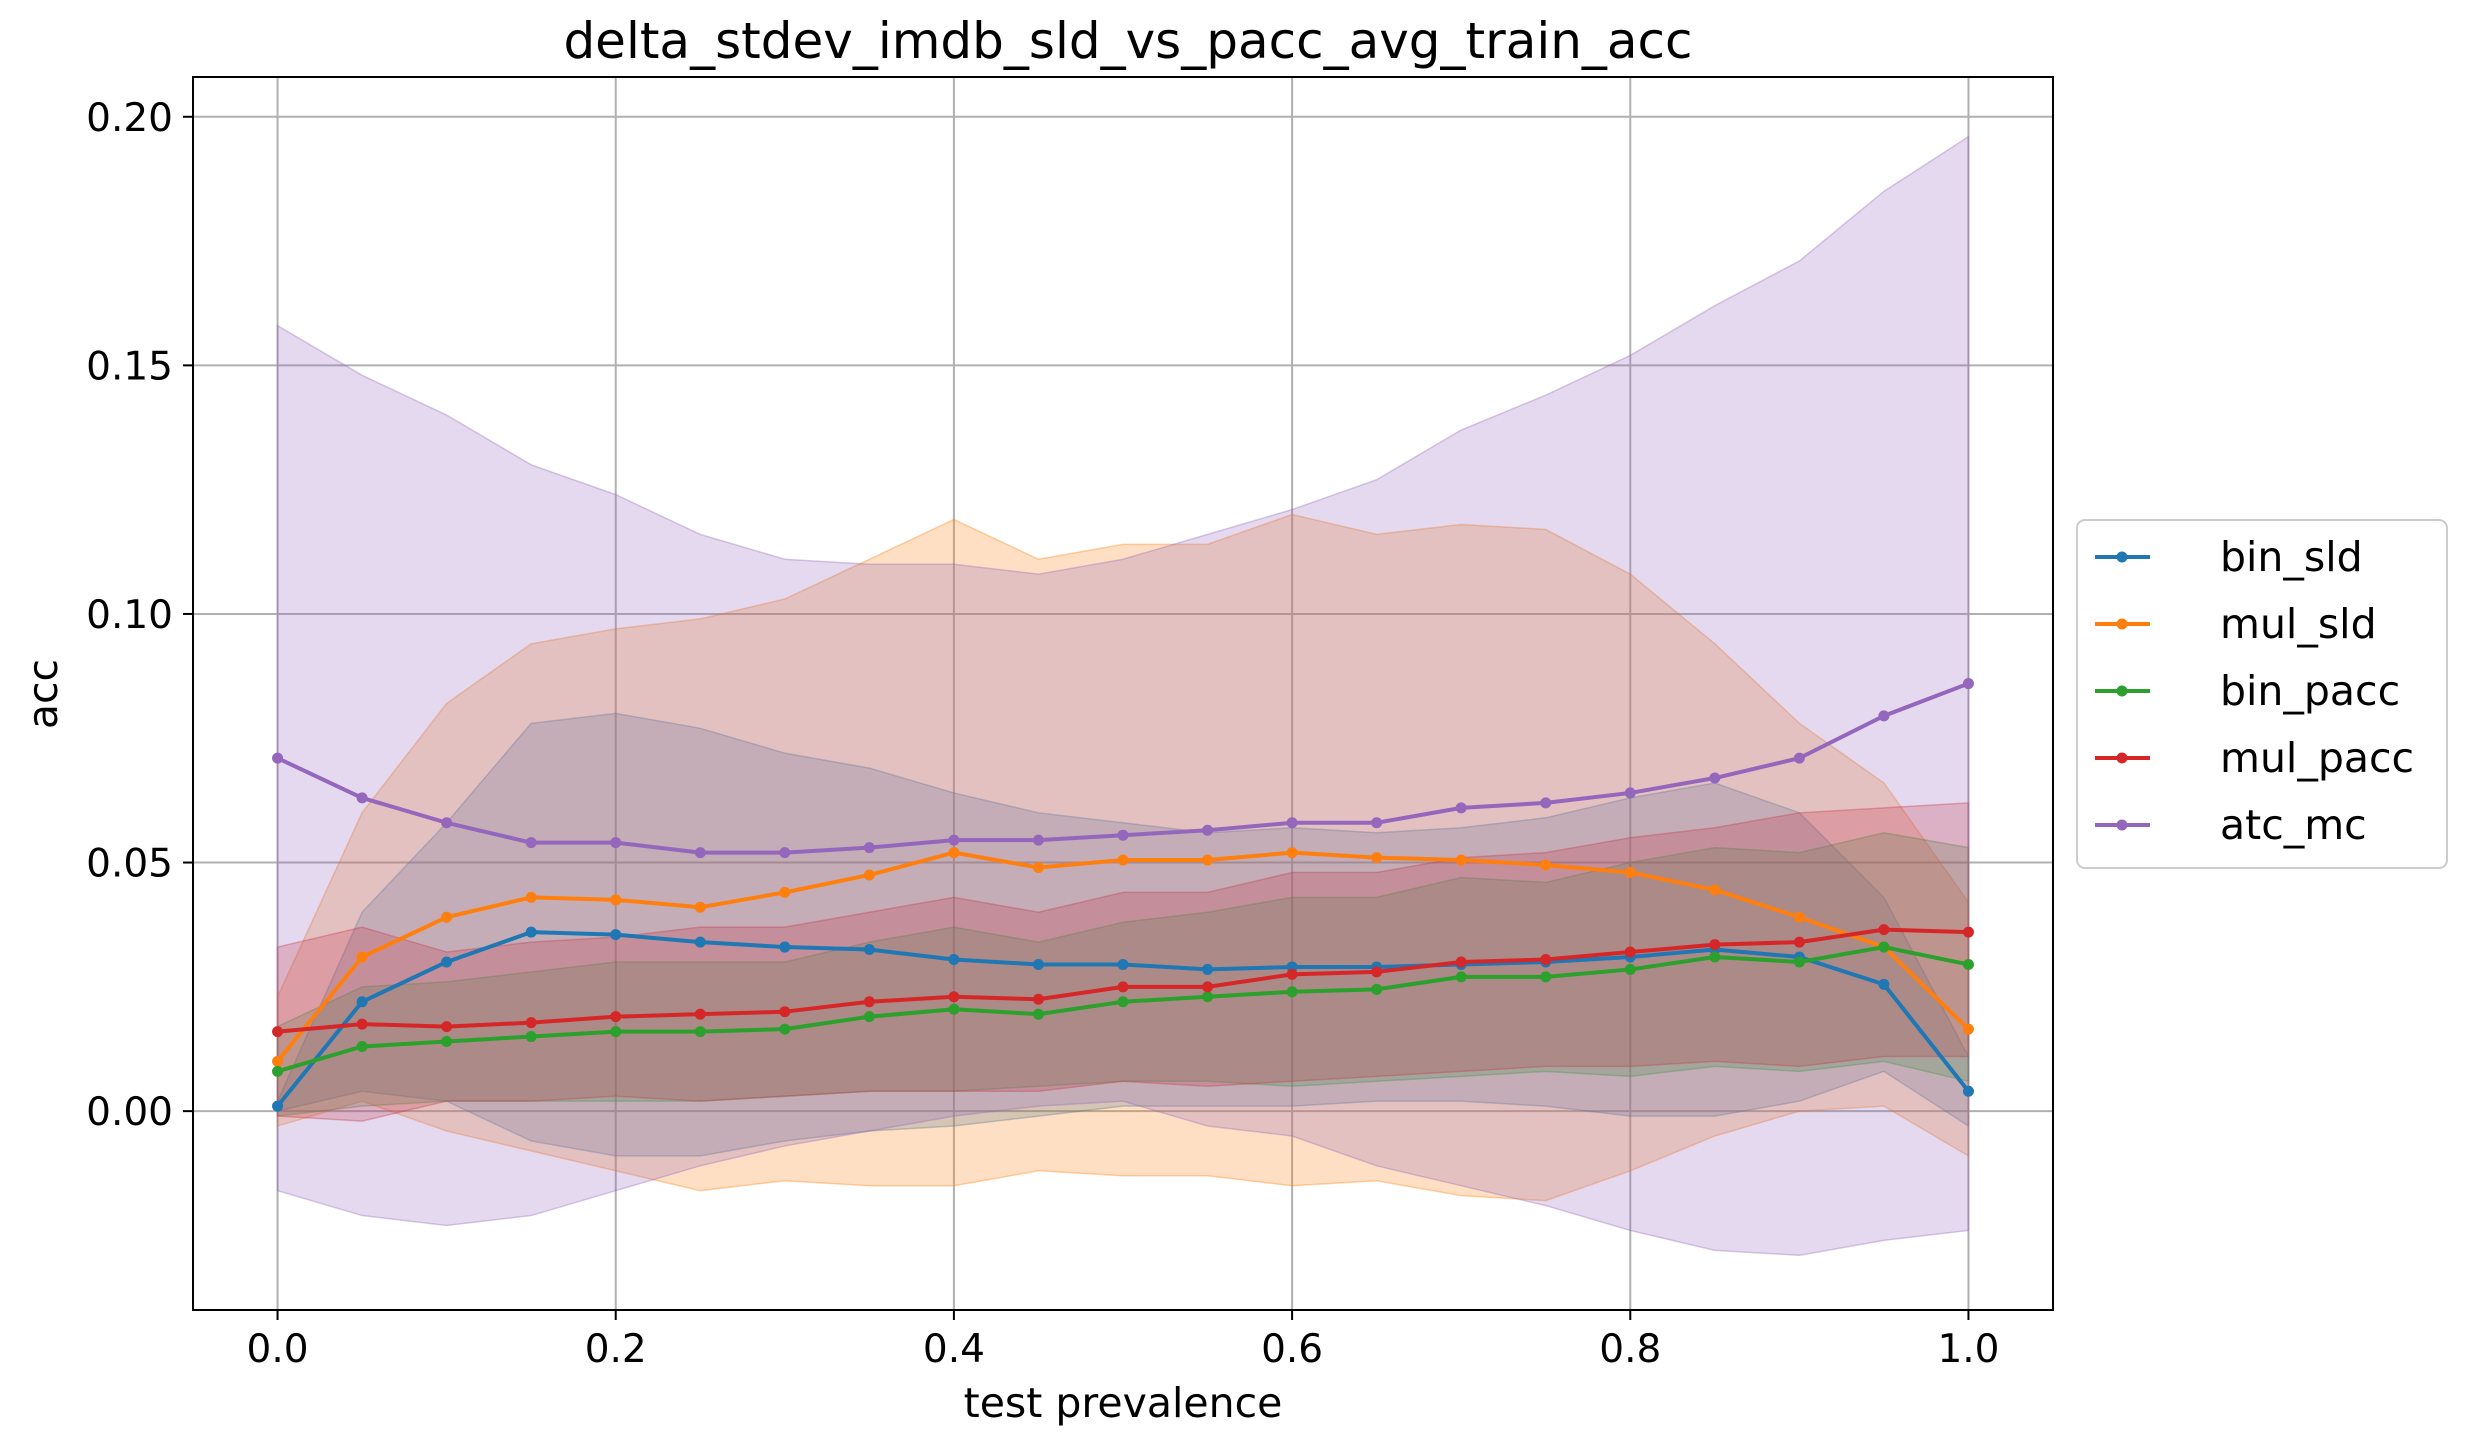 The image size is (2465, 1446). I want to click on legend-label-atc_mc: atc_mc, so click(2293, 825).